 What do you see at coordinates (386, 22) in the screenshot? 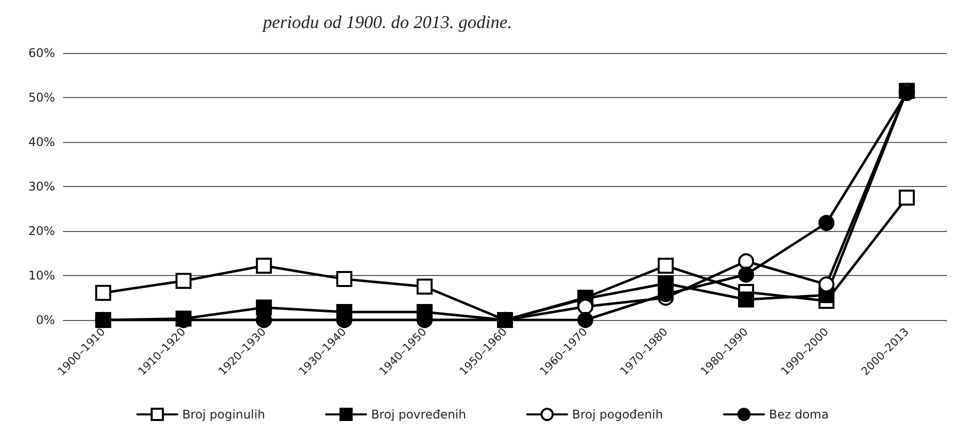
I see `chart-title: periodu od 1900. do 2013. godine.` at bounding box center [386, 22].